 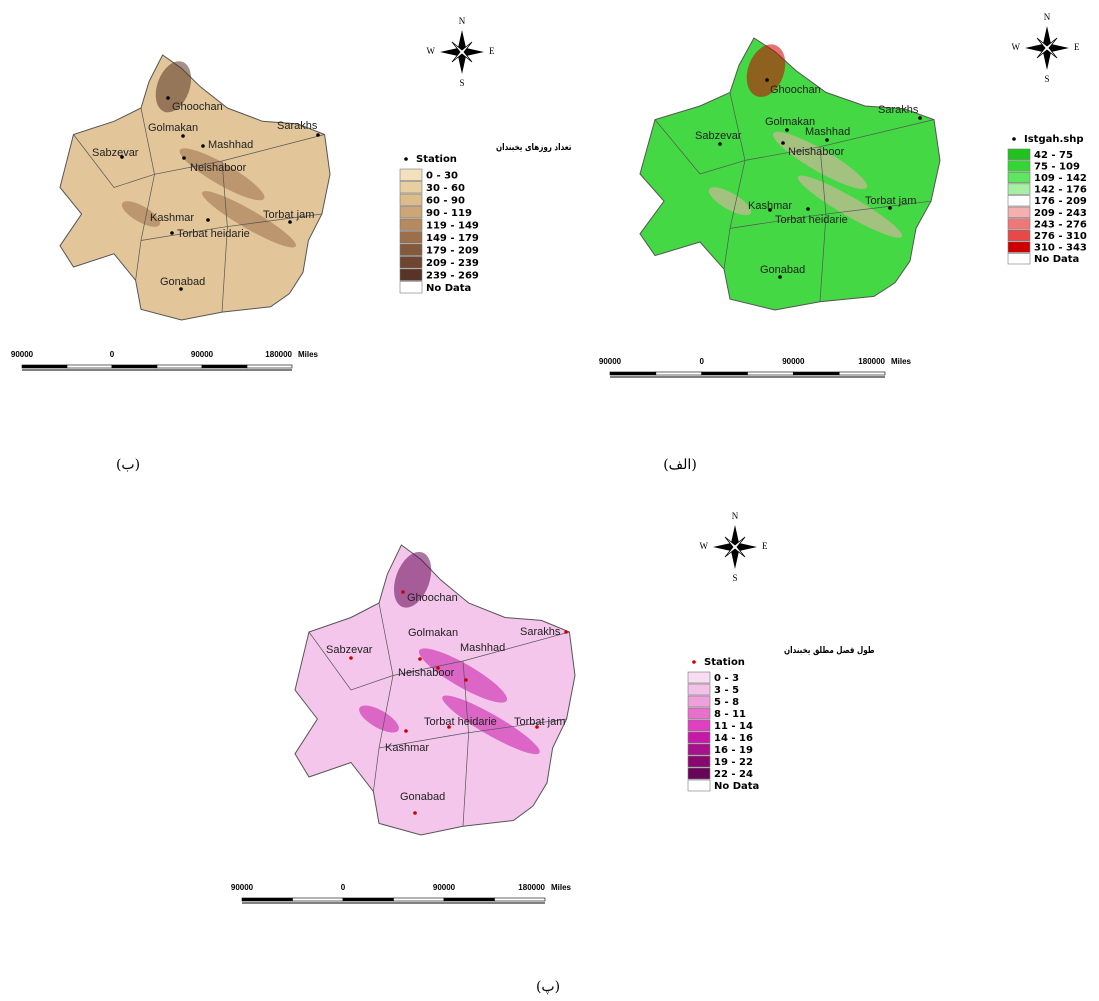 I want to click on legend-label: 276 - 310, so click(x=1060, y=236).